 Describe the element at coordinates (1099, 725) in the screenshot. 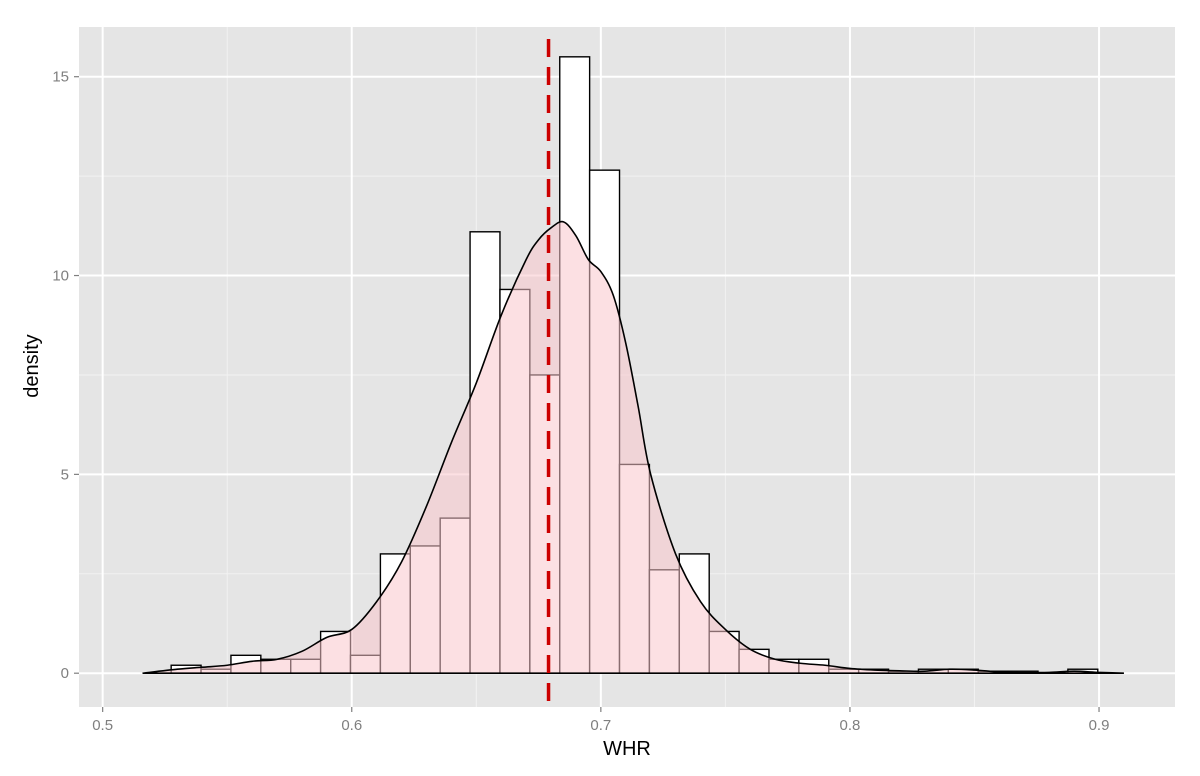

I see `x-tick-label: 0.9` at that location.